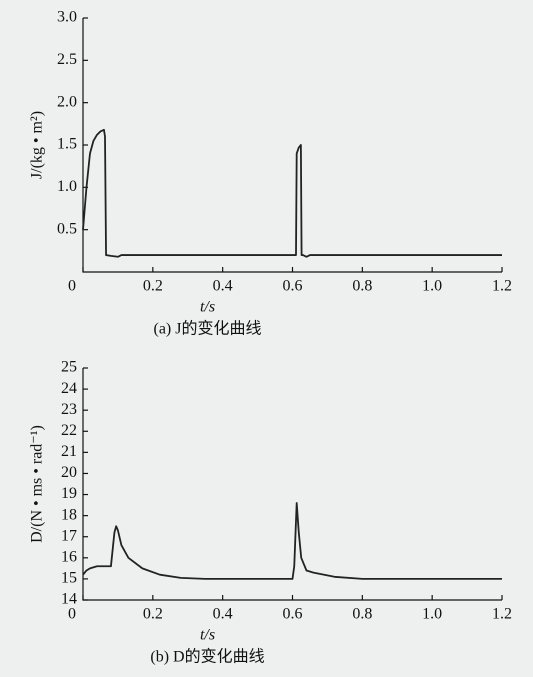  Describe the element at coordinates (69, 472) in the screenshot. I see `y-tick-label: 20` at that location.